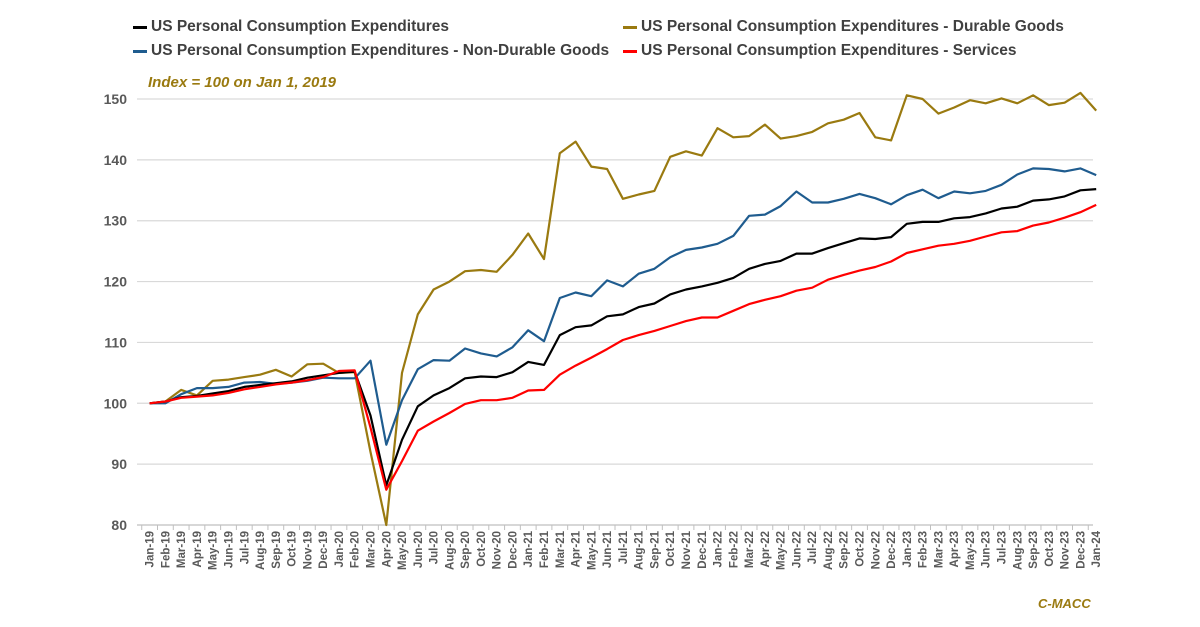 The width and height of the screenshot is (1200, 627). Describe the element at coordinates (116, 99) in the screenshot. I see `y-tick-label: 150` at that location.